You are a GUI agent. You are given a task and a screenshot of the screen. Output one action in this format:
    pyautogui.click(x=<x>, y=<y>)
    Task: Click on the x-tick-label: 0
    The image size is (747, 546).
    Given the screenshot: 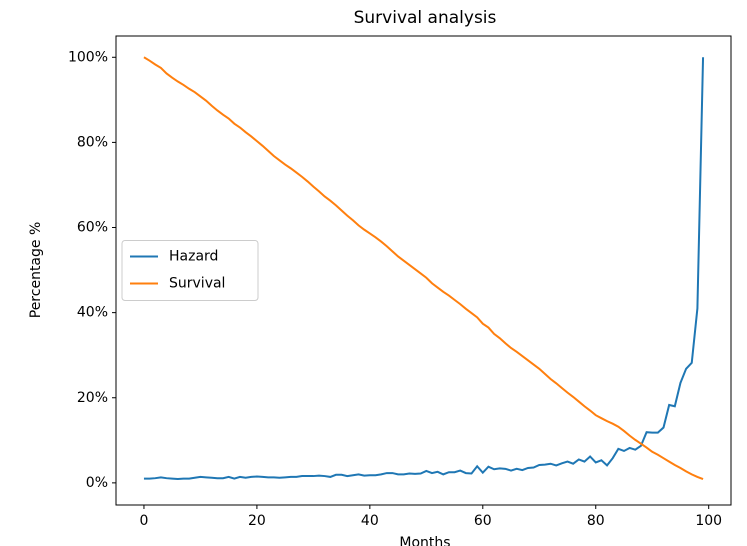 What is the action you would take?
    pyautogui.click(x=143, y=521)
    